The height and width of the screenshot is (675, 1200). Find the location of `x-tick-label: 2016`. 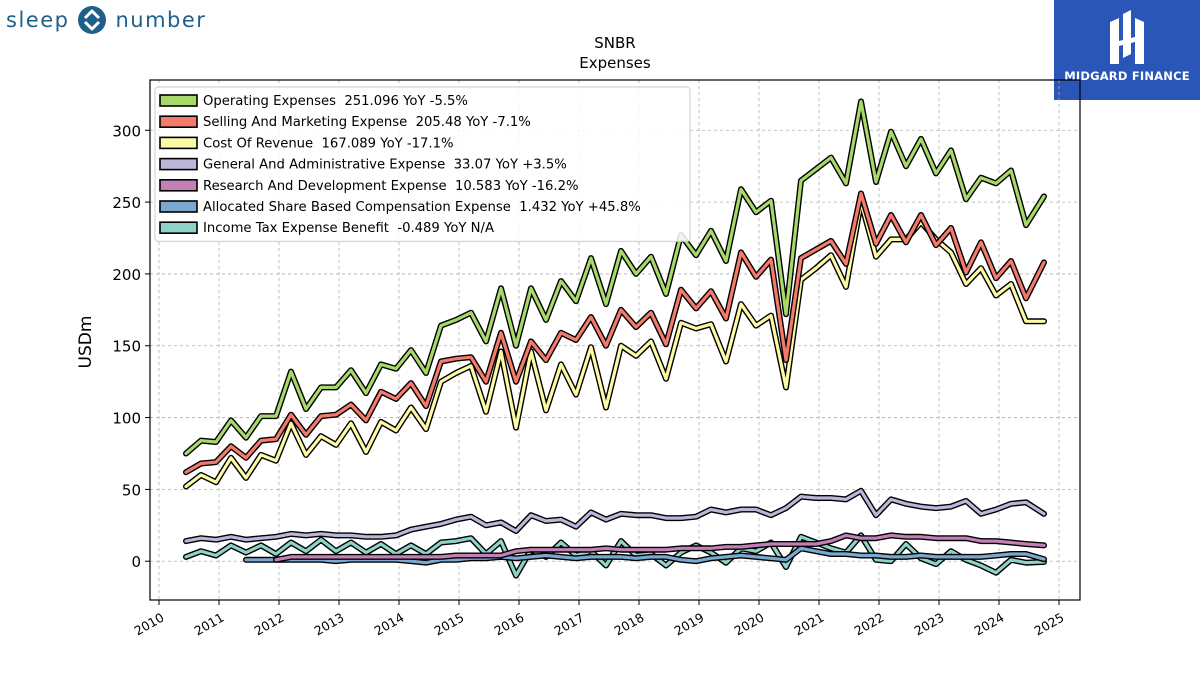

x-tick-label: 2016 is located at coordinates (508, 624).